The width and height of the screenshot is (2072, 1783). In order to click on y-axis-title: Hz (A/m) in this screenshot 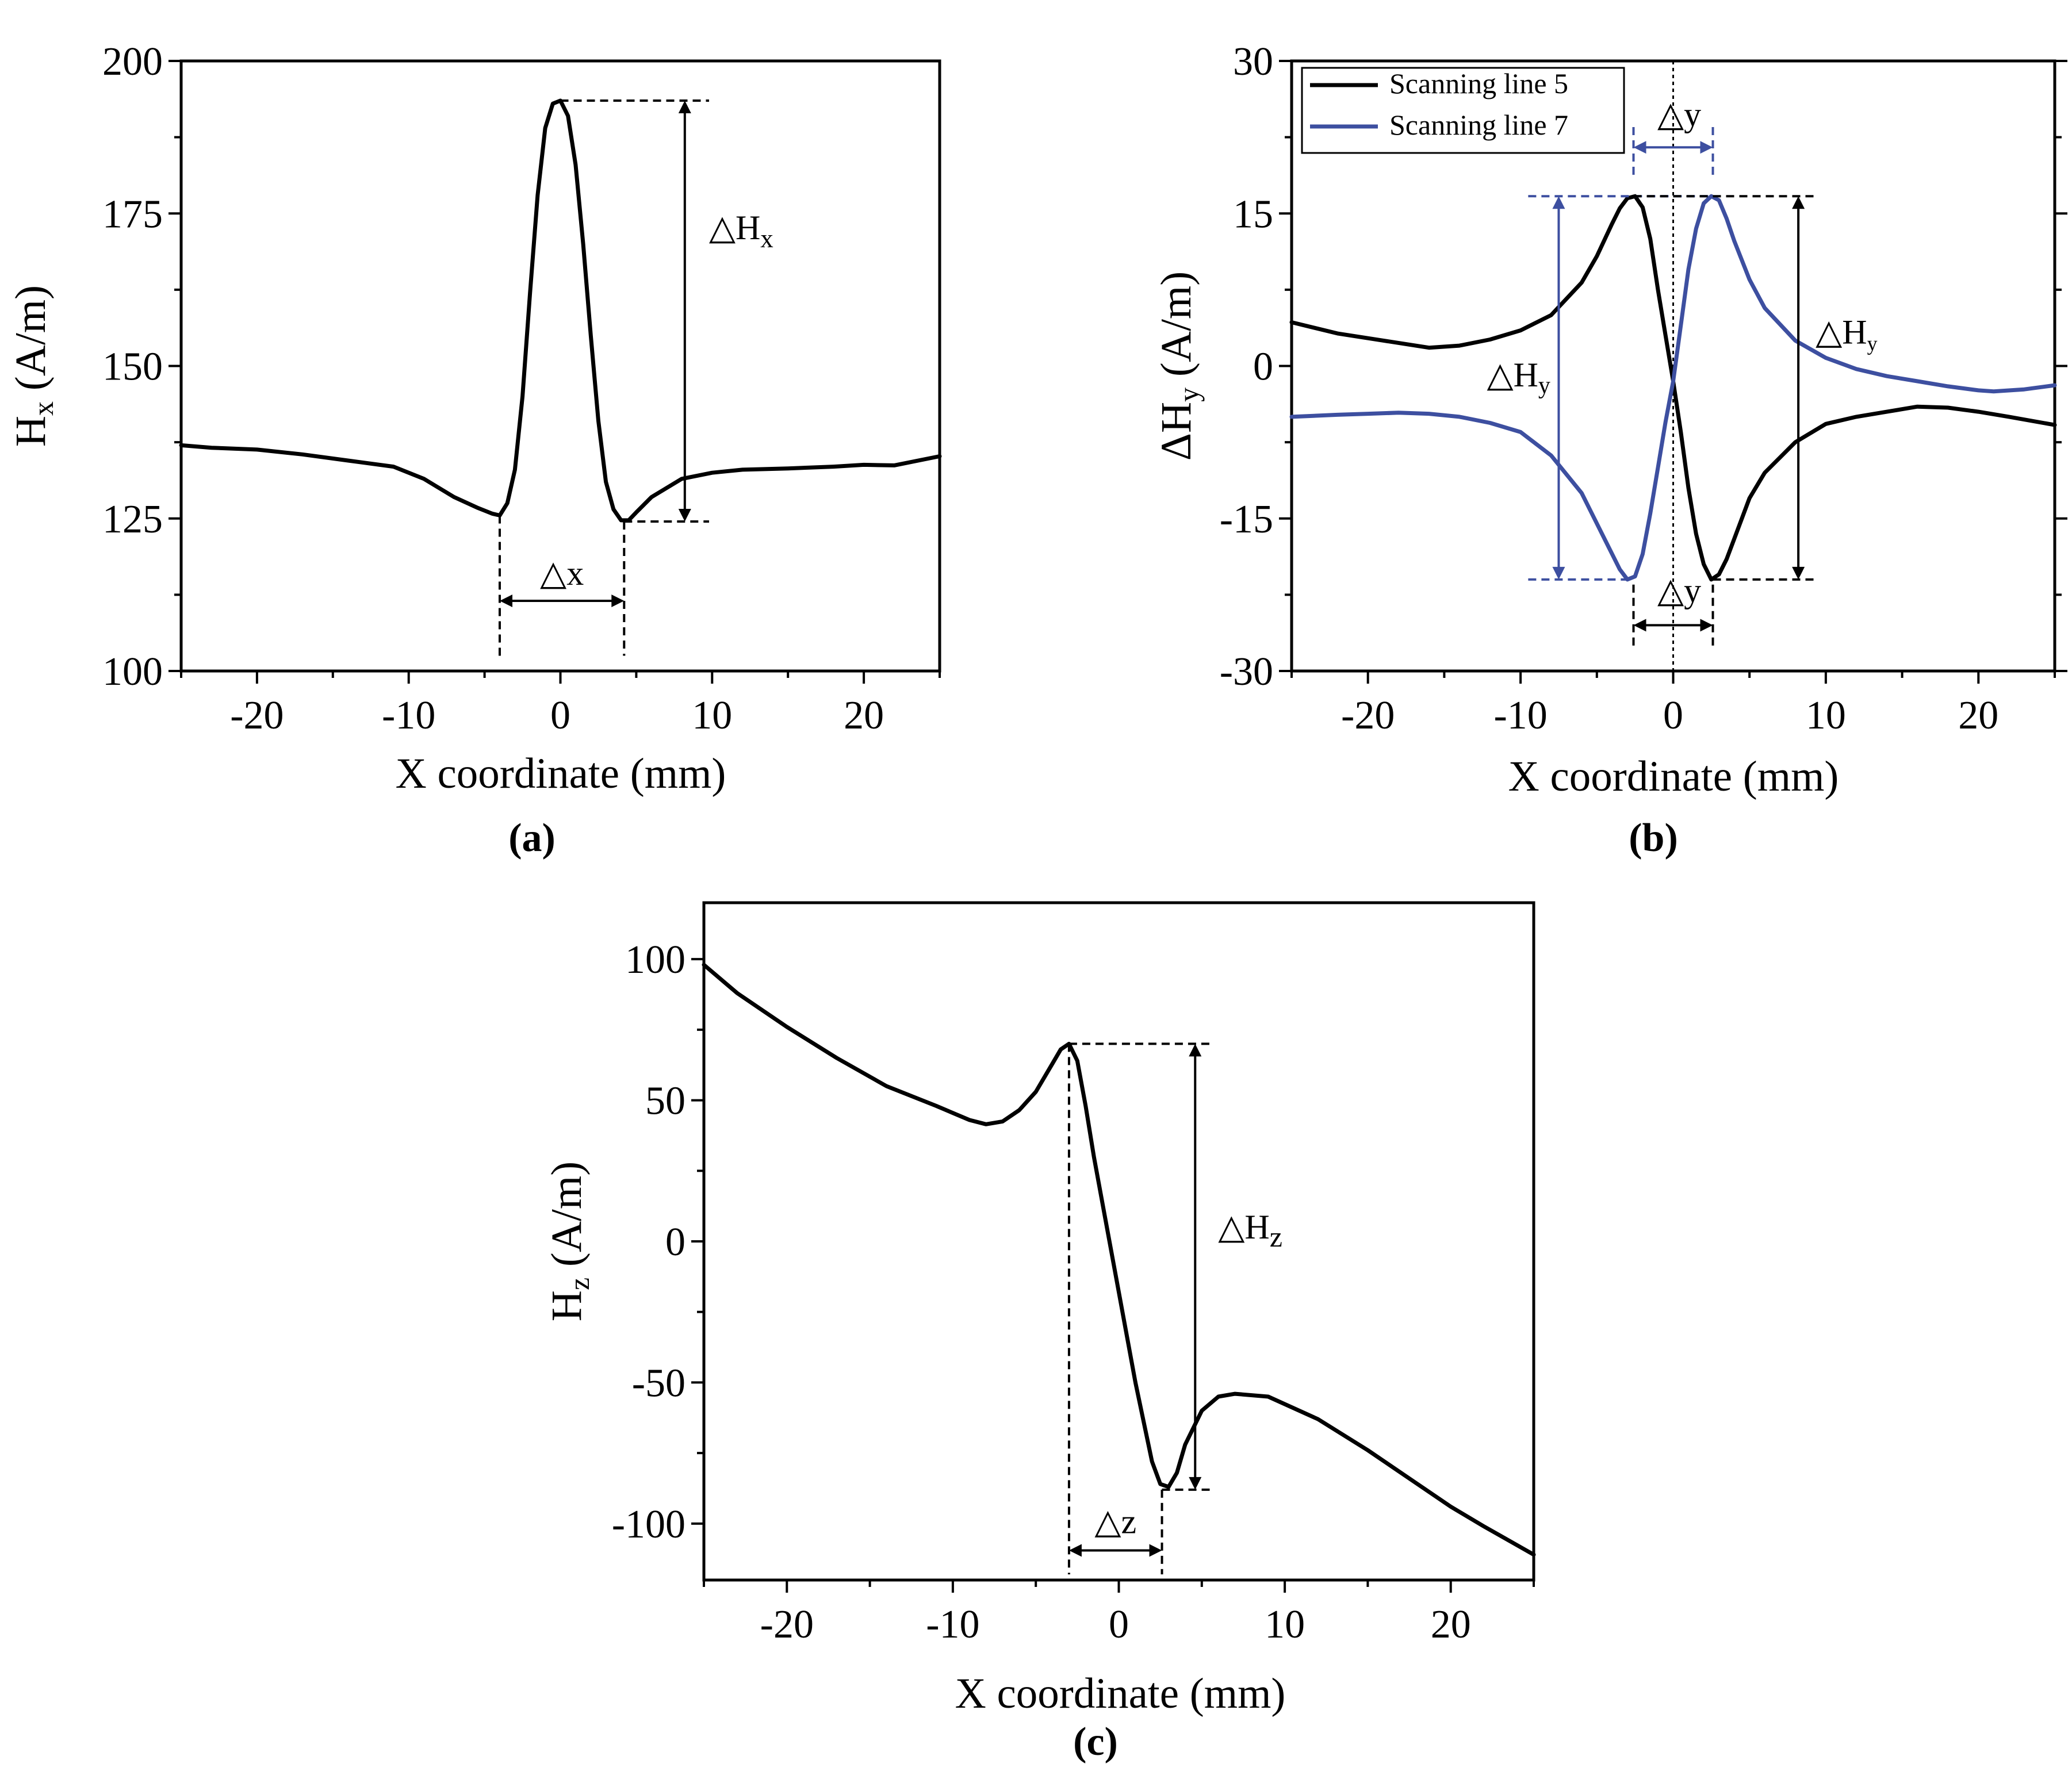, I will do `click(569, 1241)`.